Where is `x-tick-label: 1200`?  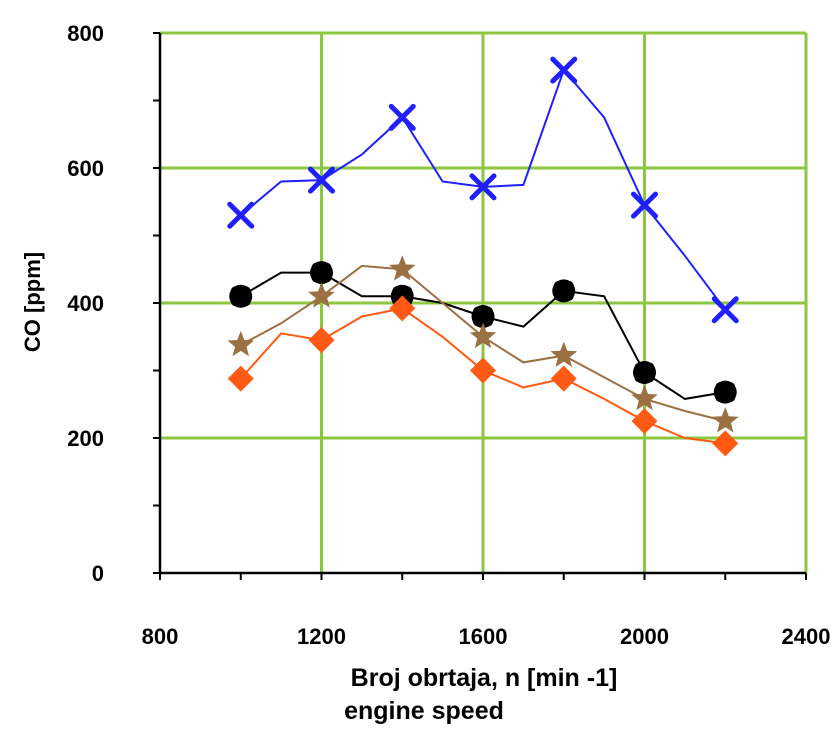
x-tick-label: 1200 is located at coordinates (321, 636).